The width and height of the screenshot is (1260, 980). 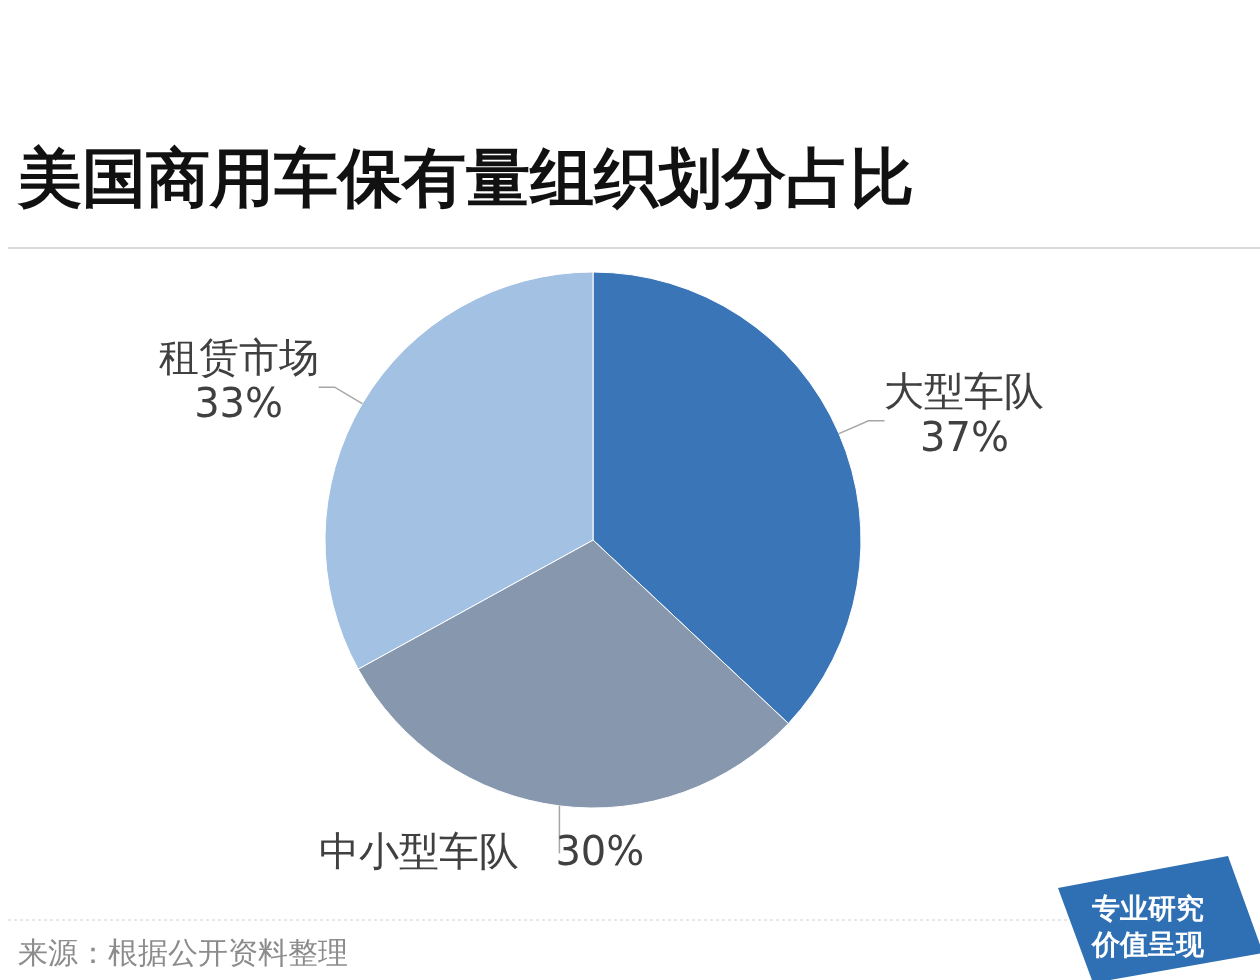 What do you see at coordinates (964, 390) in the screenshot?
I see `slice-label: 大型车队` at bounding box center [964, 390].